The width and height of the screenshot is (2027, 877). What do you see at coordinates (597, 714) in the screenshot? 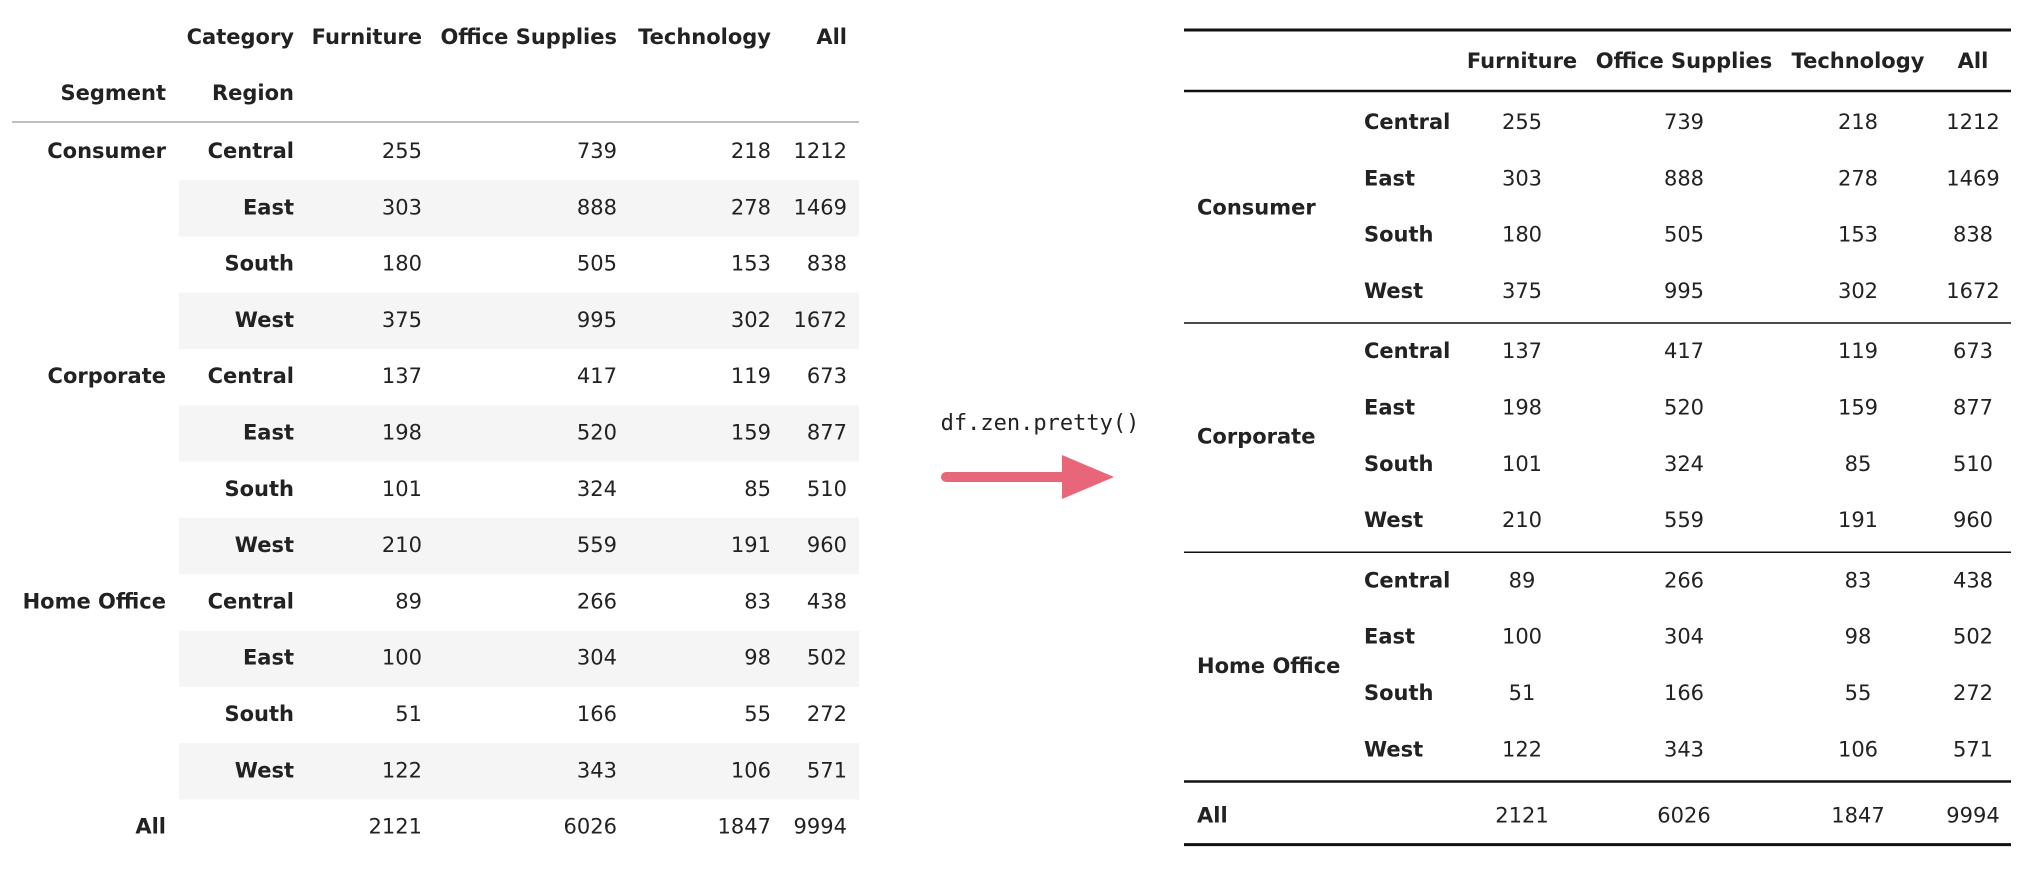
I see `cell-value: 166` at bounding box center [597, 714].